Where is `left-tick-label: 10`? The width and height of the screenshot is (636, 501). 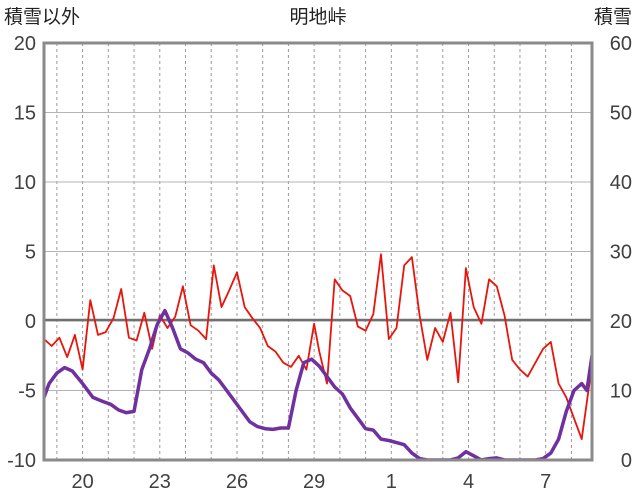 left-tick-label: 10 is located at coordinates (25, 183).